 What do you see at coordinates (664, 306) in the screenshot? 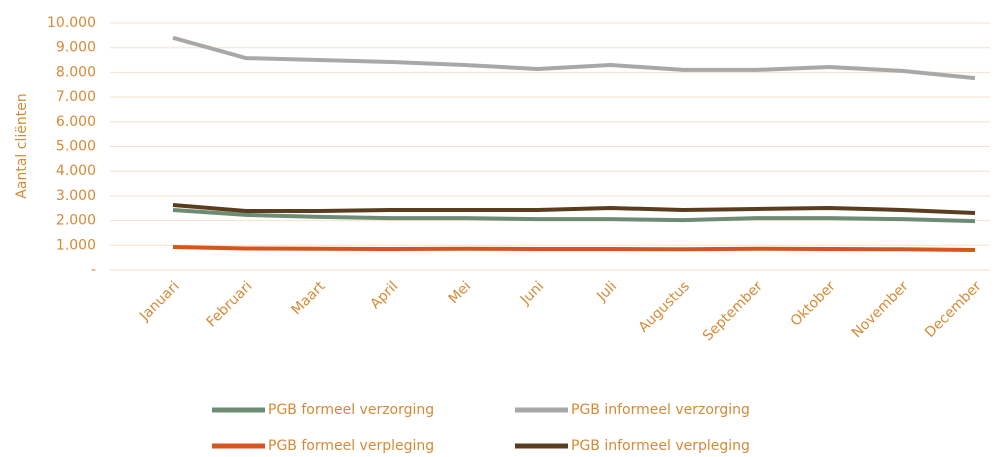
I see `x-tick-label: Augustus` at bounding box center [664, 306].